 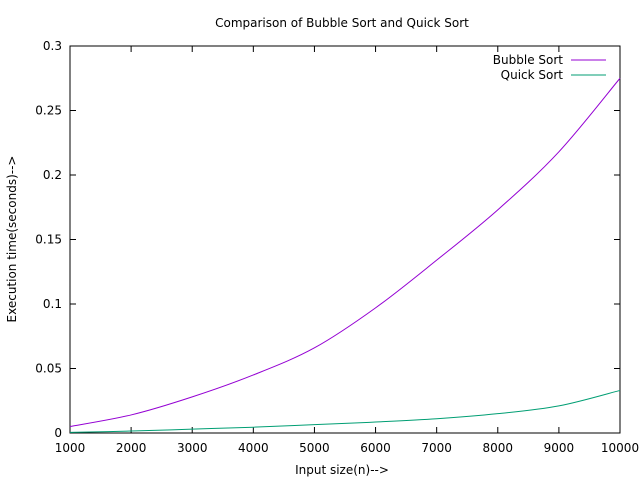 I want to click on x-tick-label: 4000, so click(x=253, y=448).